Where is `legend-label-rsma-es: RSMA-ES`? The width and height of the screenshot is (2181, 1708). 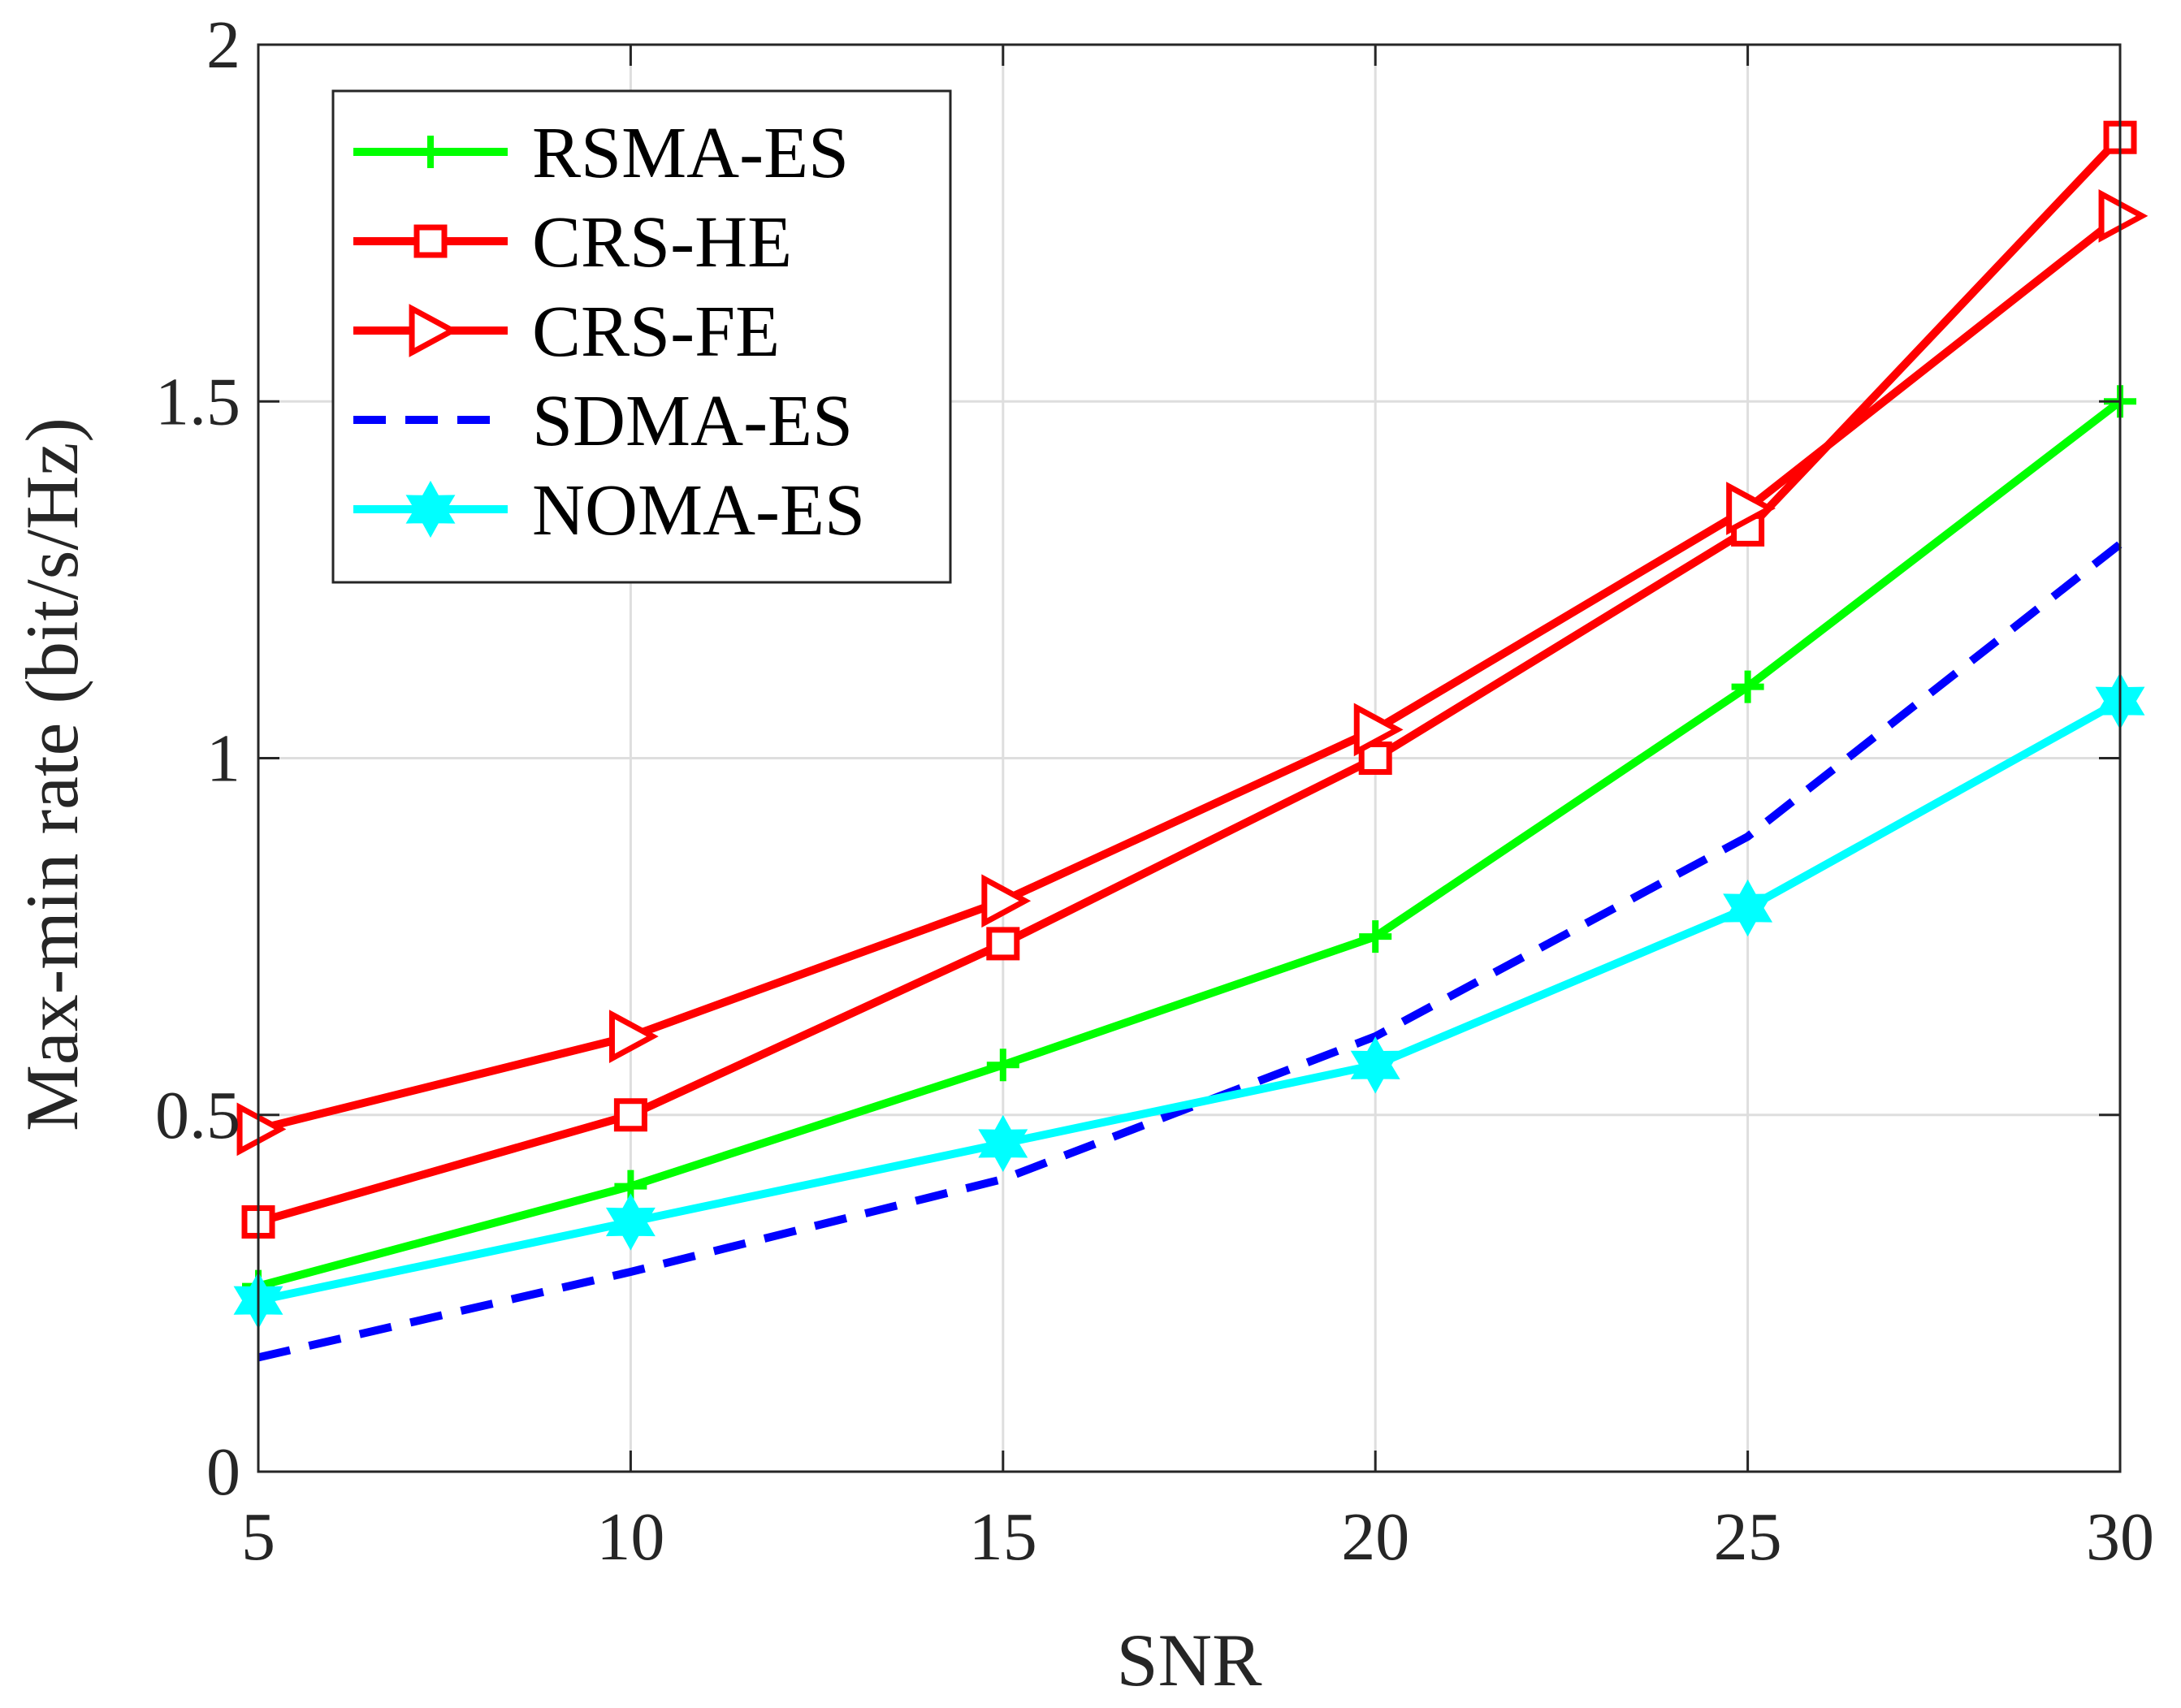 legend-label-rsma-es: RSMA-ES is located at coordinates (690, 153).